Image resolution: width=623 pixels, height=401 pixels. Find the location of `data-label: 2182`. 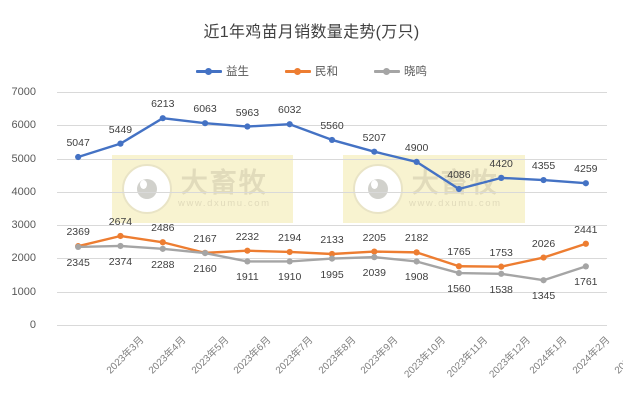

data-label: 2182 is located at coordinates (416, 238).